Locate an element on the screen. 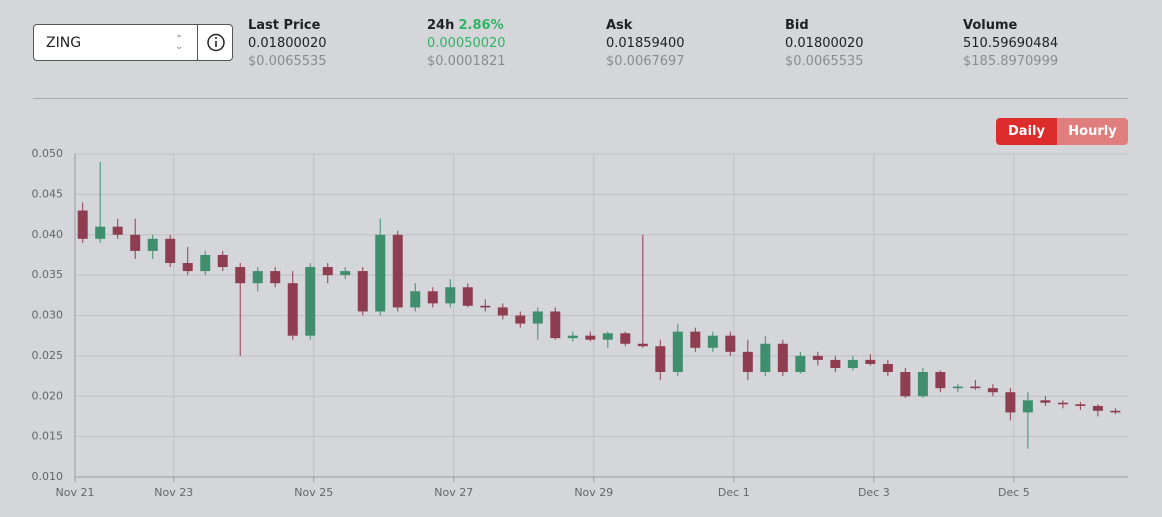 The height and width of the screenshot is (517, 1162). y-tick-label: 0.030 is located at coordinates (48, 315).